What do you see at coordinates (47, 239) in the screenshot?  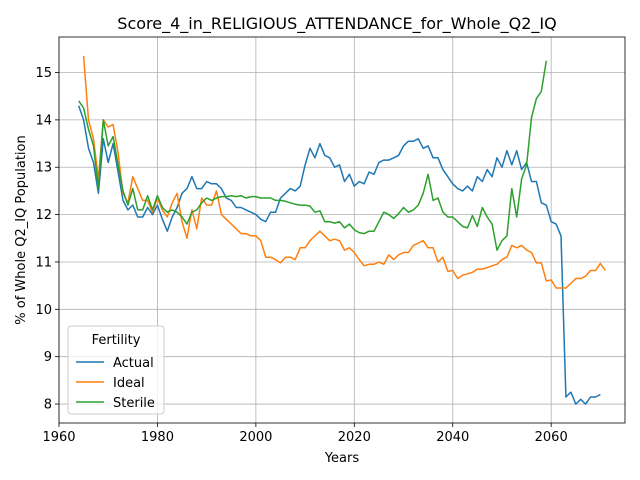 I see `y-axis: 8 9 10 11 12 13 14 15` at bounding box center [47, 239].